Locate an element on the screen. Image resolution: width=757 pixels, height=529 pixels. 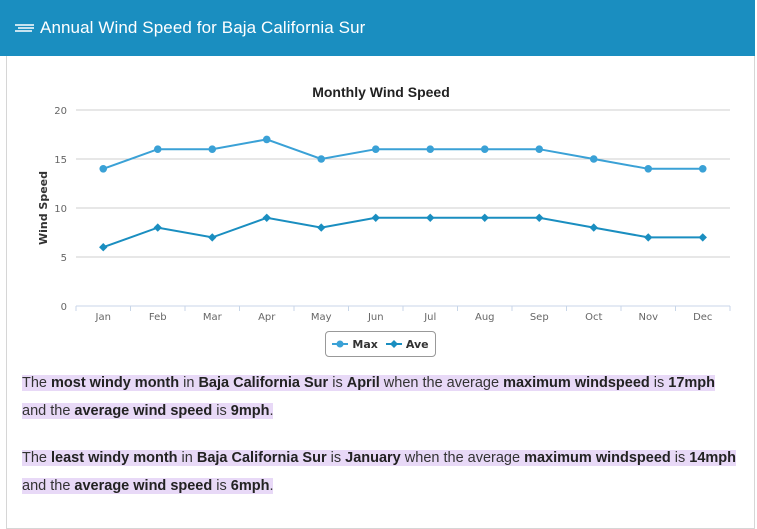
x-tick-label: Feb is located at coordinates (158, 317).